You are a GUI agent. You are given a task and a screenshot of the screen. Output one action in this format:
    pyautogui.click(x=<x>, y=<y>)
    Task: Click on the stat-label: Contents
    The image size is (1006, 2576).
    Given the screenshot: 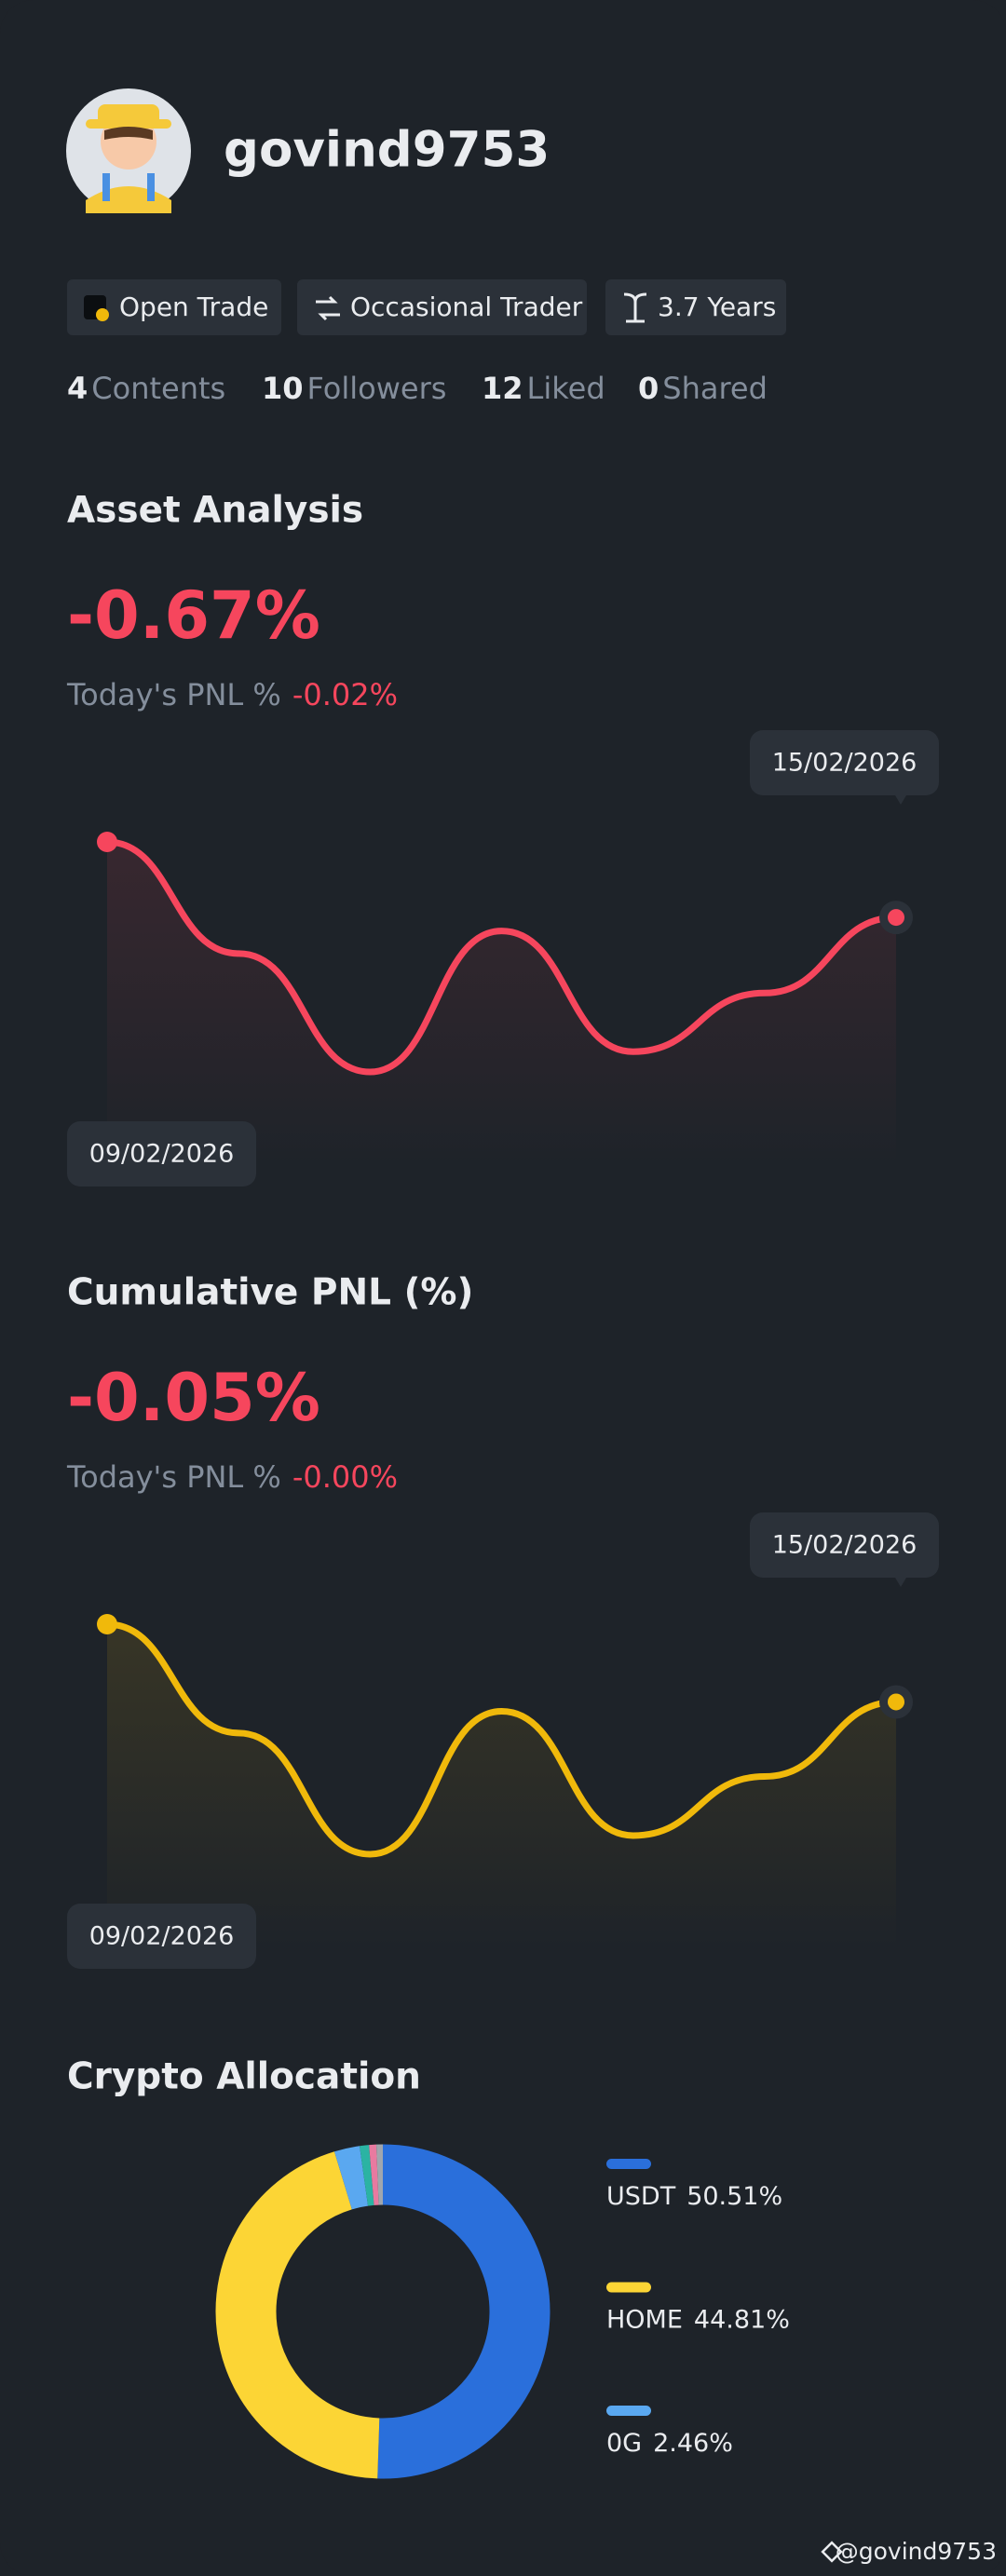 What is the action you would take?
    pyautogui.click(x=158, y=388)
    